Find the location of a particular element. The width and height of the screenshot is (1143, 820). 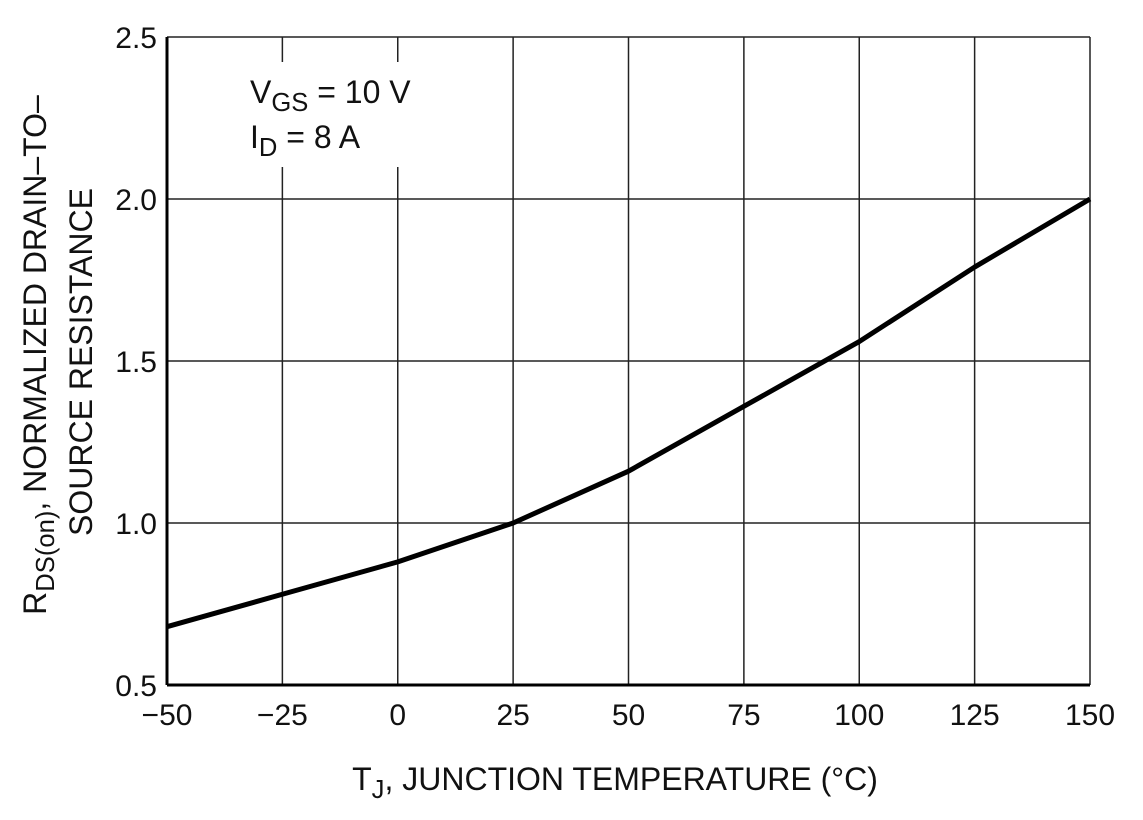

y-tick-label: 1.0 is located at coordinates (136, 524).